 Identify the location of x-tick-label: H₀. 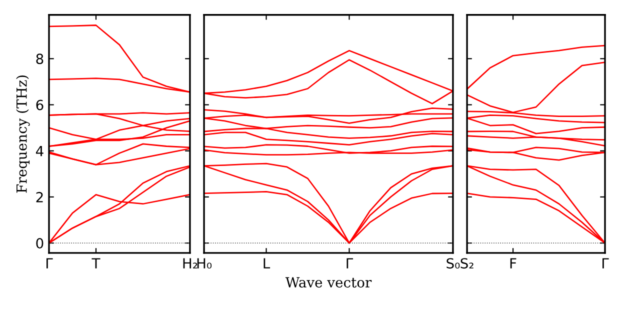
(204, 263).